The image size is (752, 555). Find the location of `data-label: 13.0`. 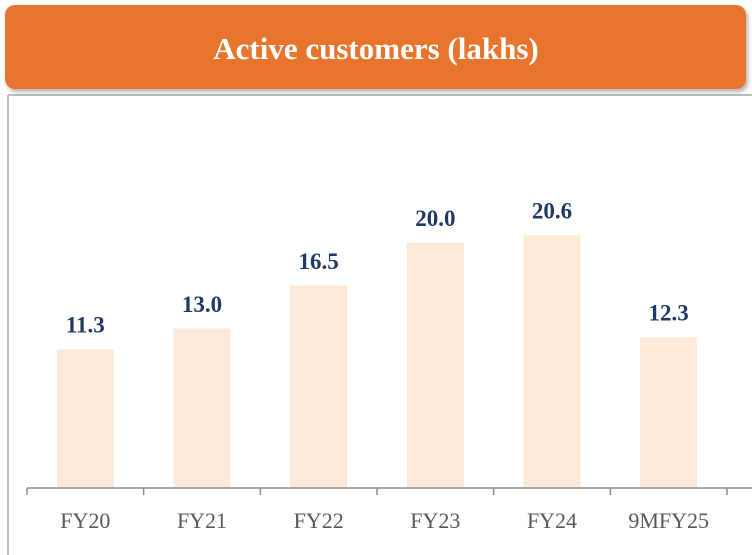

data-label: 13.0 is located at coordinates (202, 304).